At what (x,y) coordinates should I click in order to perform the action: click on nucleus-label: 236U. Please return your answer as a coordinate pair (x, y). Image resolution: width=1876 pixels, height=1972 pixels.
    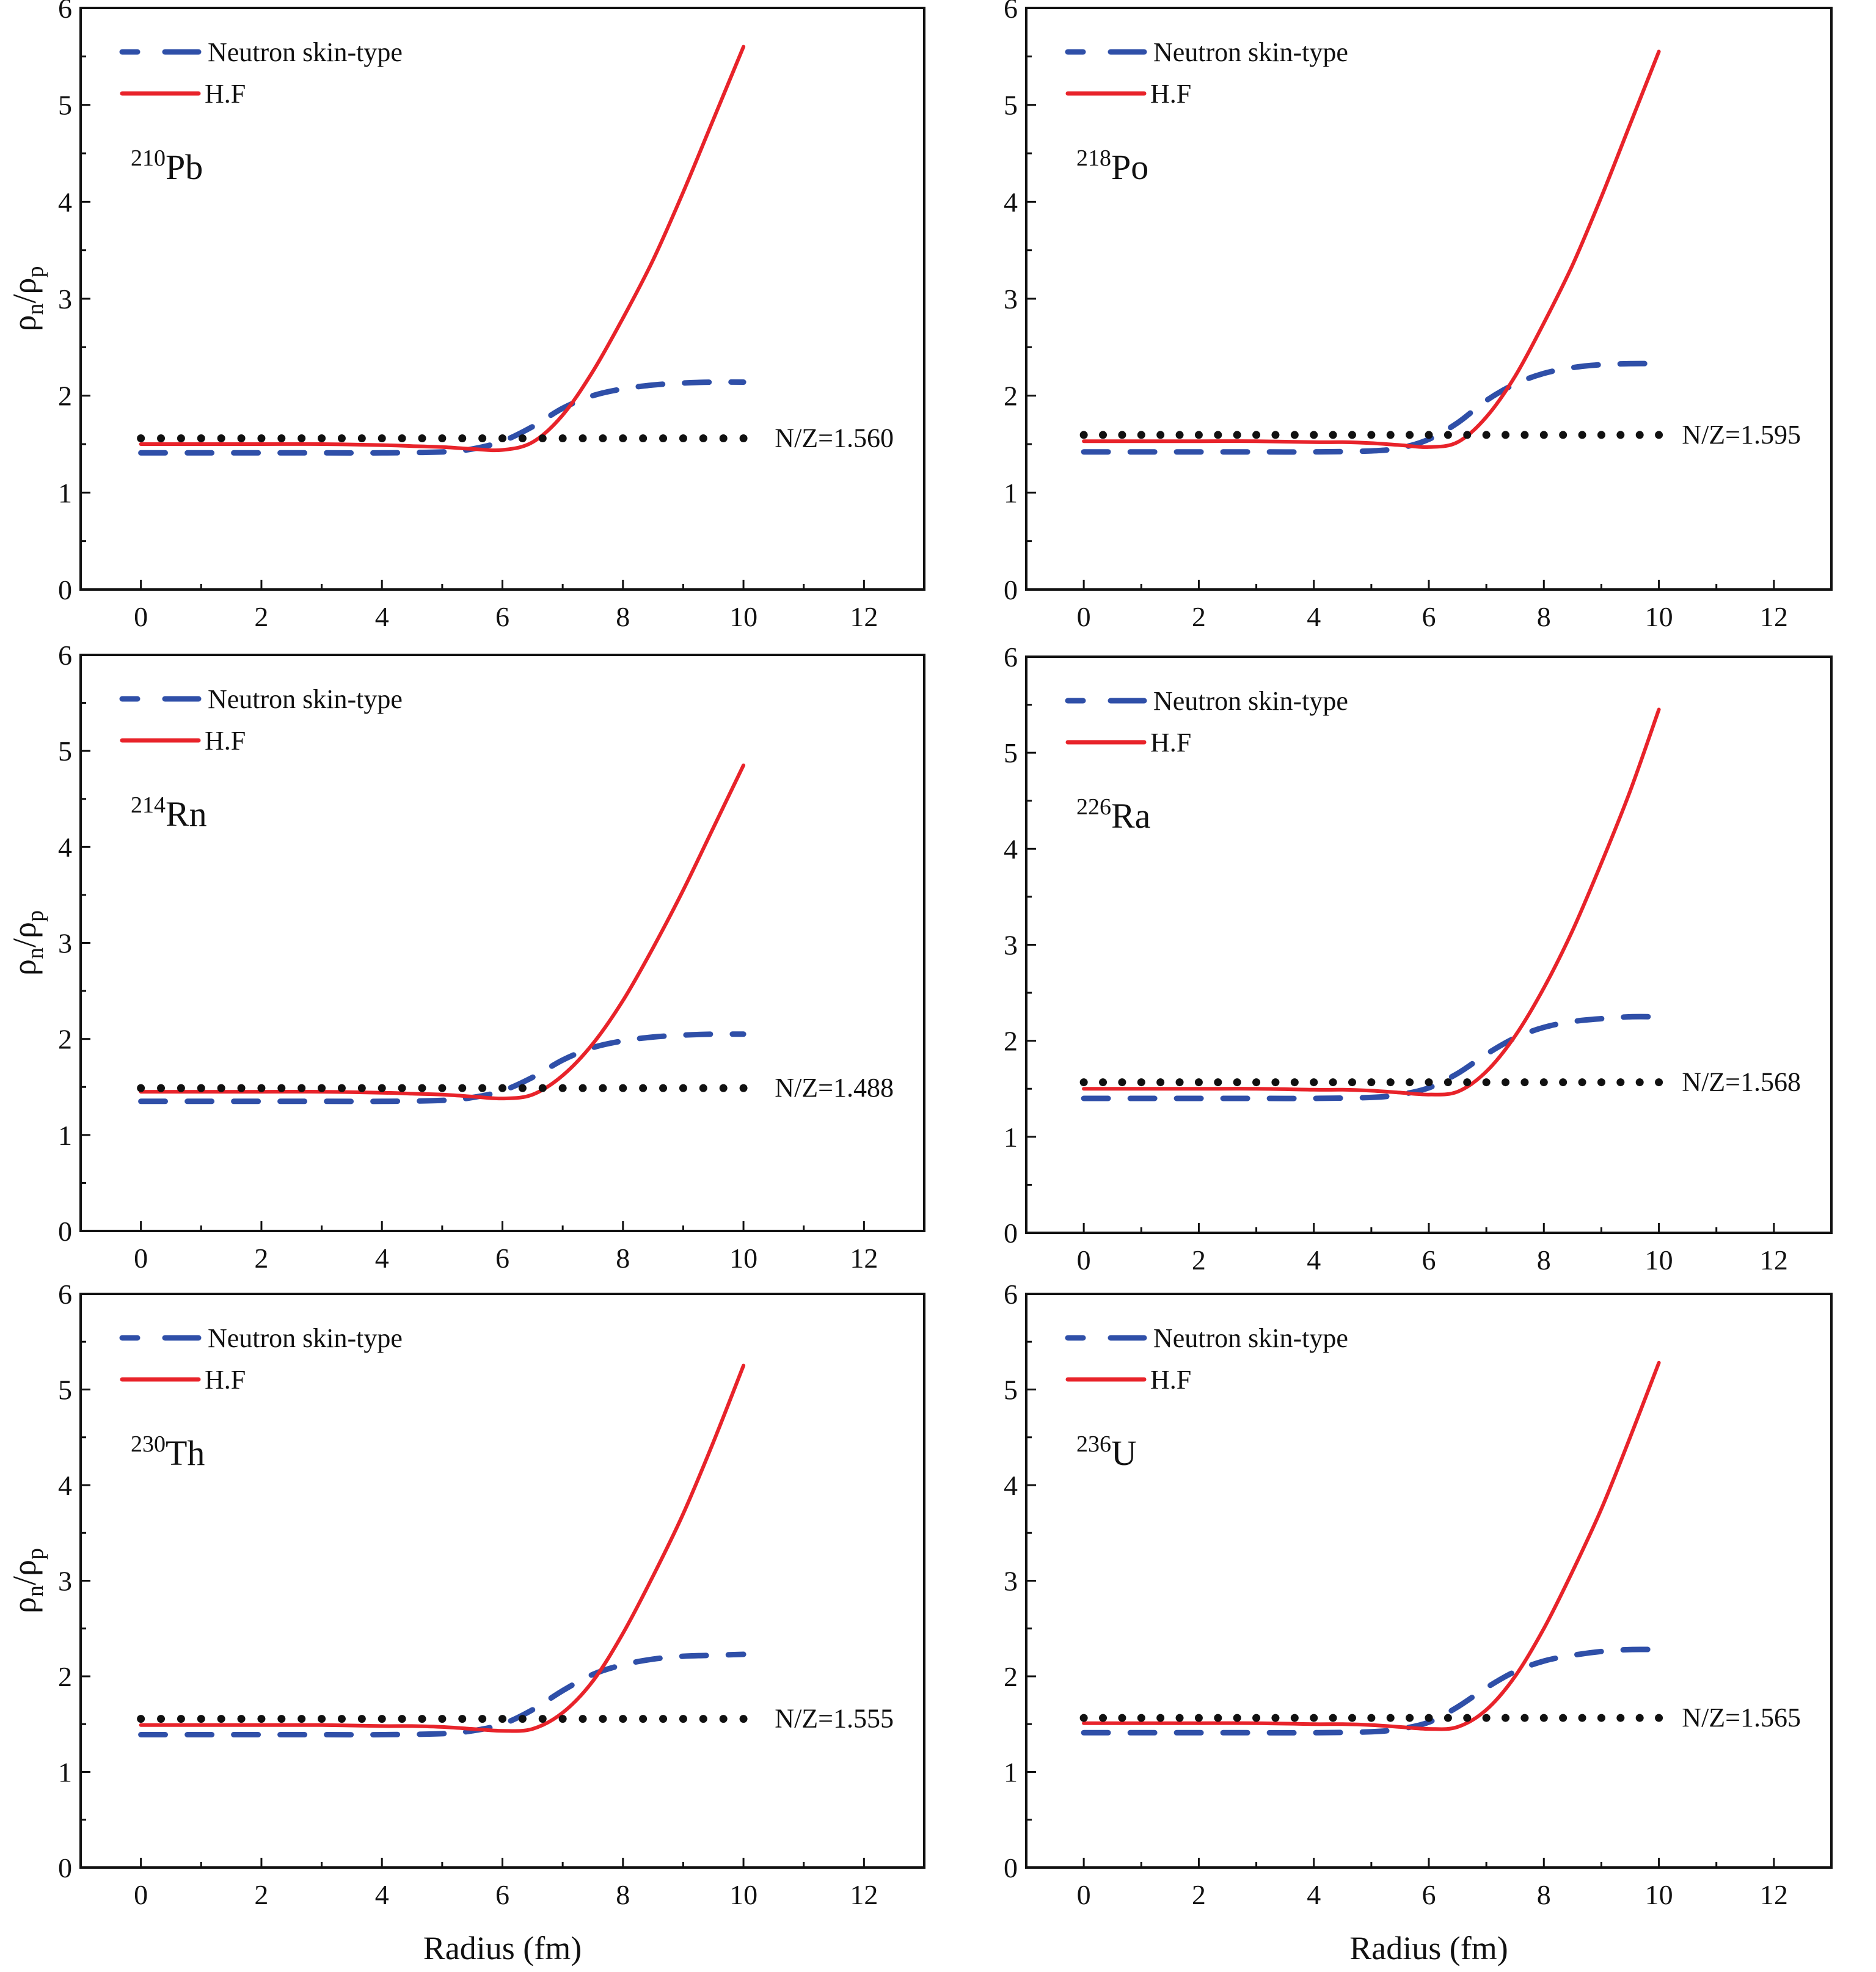
    Looking at the image, I should click on (1106, 1452).